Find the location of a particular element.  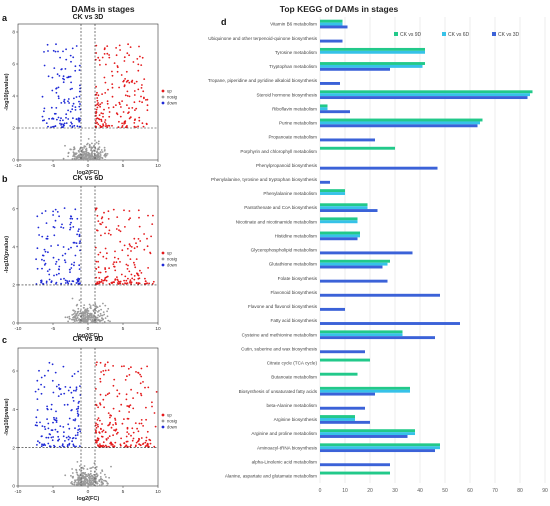

bar-ck-vs-3d is located at coordinates (377, 338).